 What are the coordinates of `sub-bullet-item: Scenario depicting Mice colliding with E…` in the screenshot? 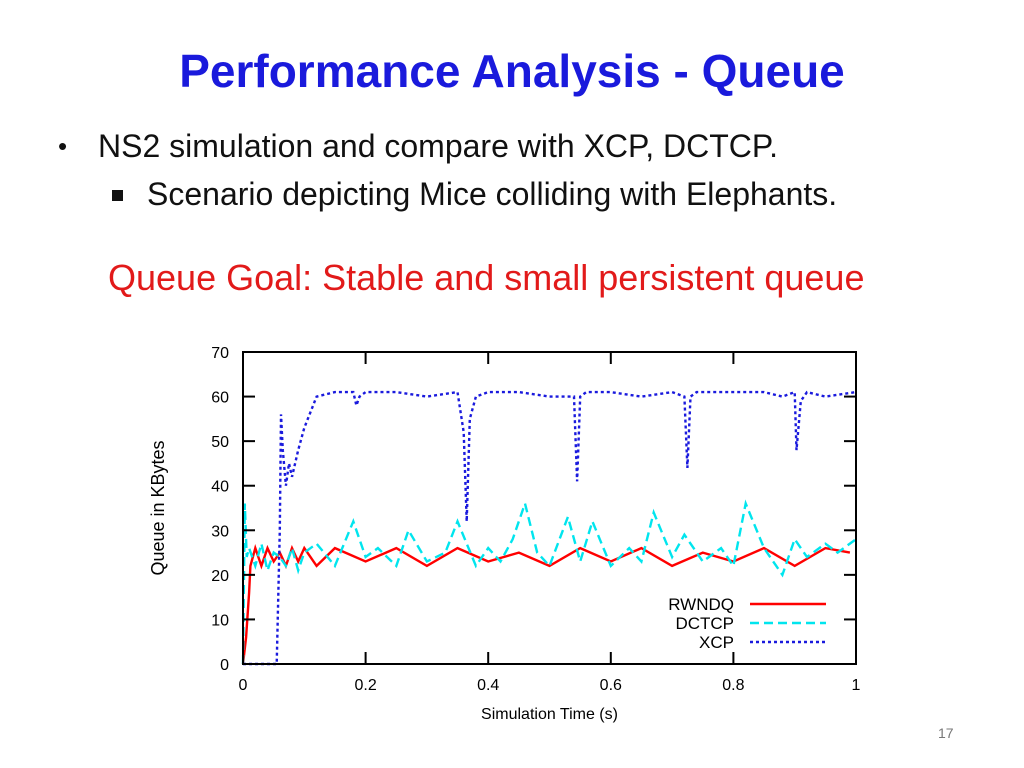 It's located at (474, 194).